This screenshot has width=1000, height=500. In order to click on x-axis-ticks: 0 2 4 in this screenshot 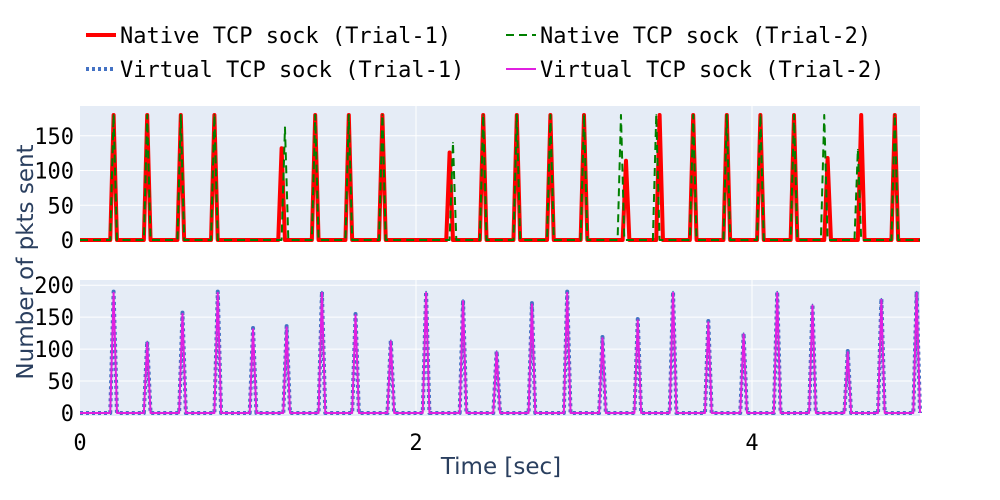, I will do `click(415, 443)`.